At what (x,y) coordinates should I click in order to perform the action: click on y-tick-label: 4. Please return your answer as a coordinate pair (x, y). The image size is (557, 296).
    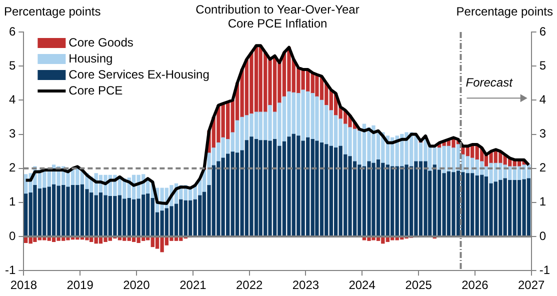
    Looking at the image, I should click on (12, 99).